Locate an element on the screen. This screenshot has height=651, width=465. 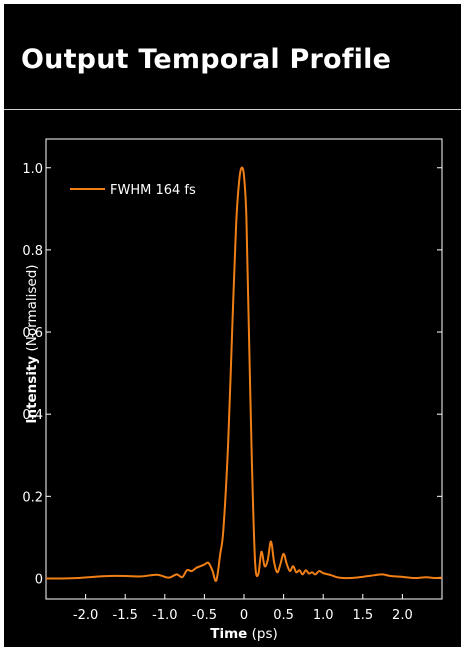
x-axis-ticks: -2.0 -1.5 -1.0 -0.5 0 0.5 1.0 1.5 2.0 is located at coordinates (243, 608).